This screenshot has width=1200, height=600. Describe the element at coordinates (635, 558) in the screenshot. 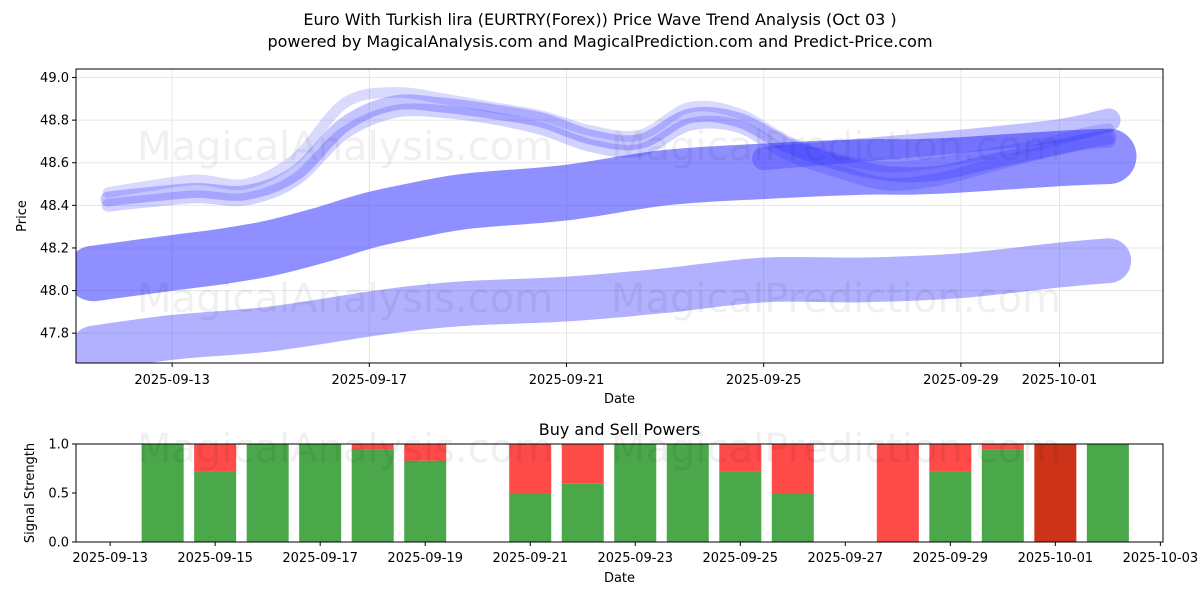

I see `x-tick-label: 2025-09-23` at that location.